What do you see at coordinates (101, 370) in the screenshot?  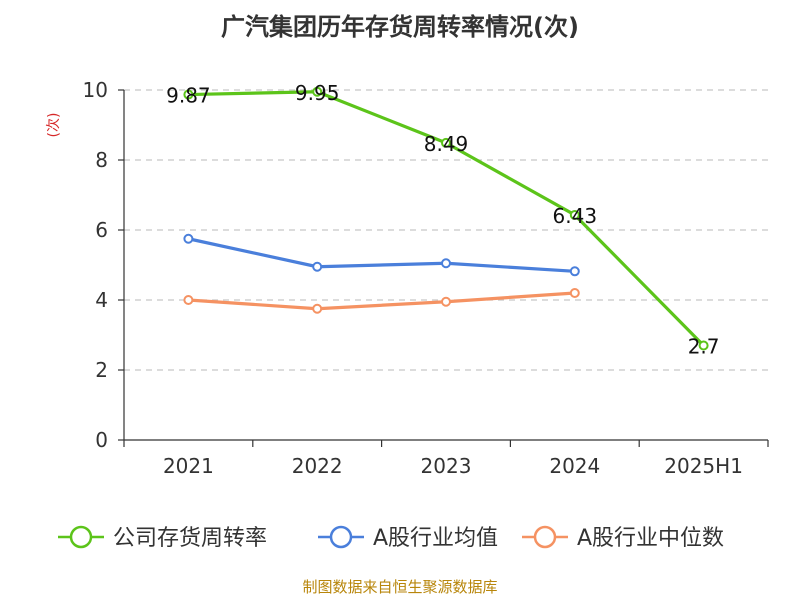 I see `y-tick-label-2: 2` at bounding box center [101, 370].